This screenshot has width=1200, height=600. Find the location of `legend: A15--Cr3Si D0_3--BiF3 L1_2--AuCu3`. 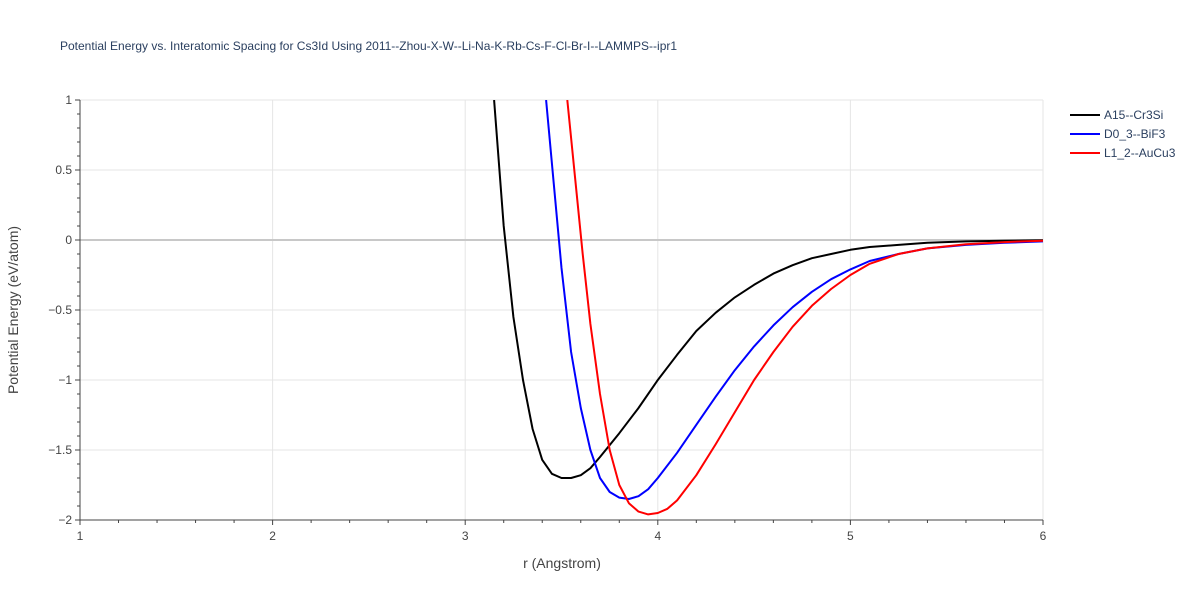

legend: A15--Cr3Si D0_3--BiF3 L1_2--AuCu3 is located at coordinates (1123, 134).